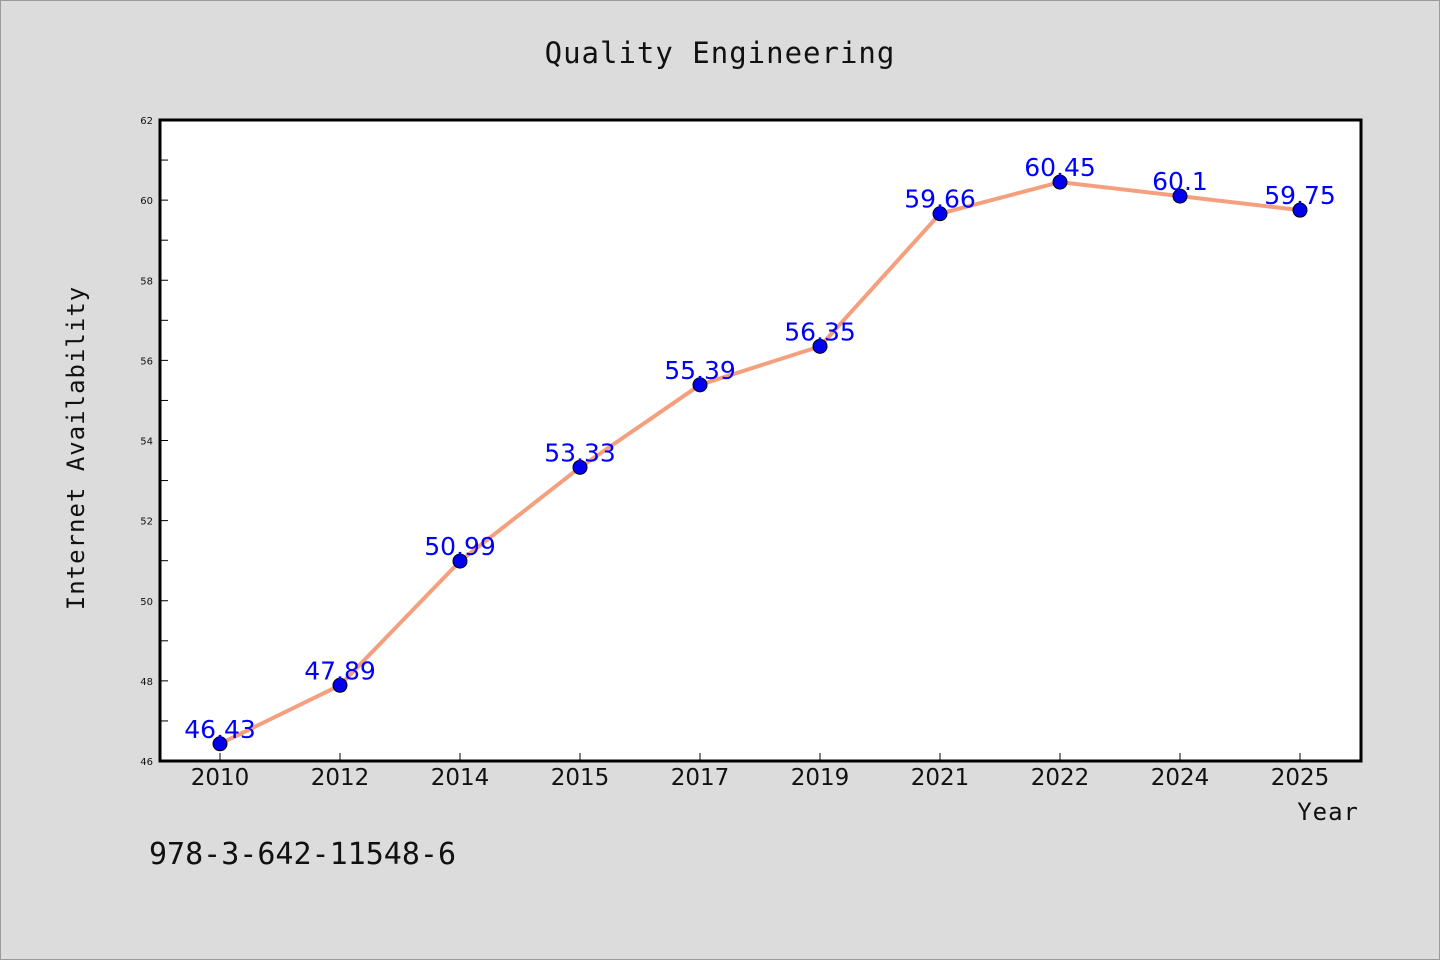 This screenshot has width=1440, height=960. Describe the element at coordinates (580, 467) in the screenshot. I see `data-point-2015` at that location.